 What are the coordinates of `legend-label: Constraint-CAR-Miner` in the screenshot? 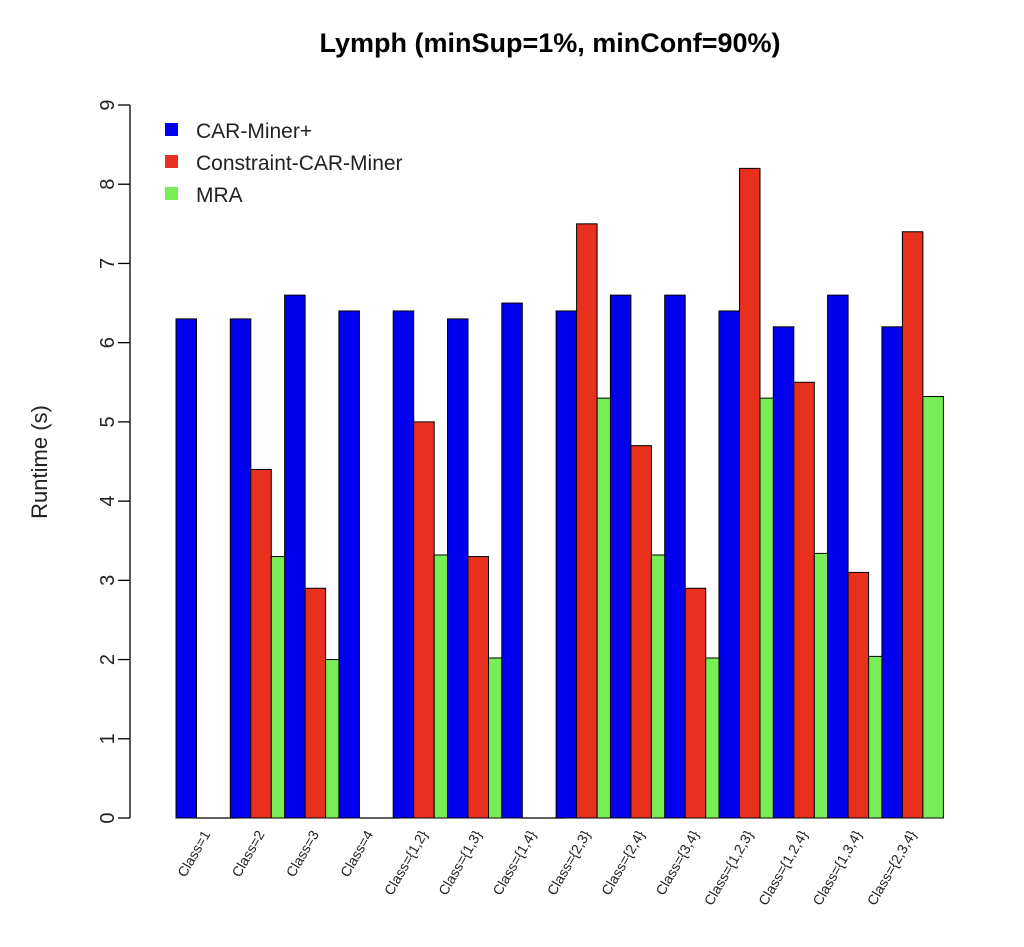 It's located at (299, 163).